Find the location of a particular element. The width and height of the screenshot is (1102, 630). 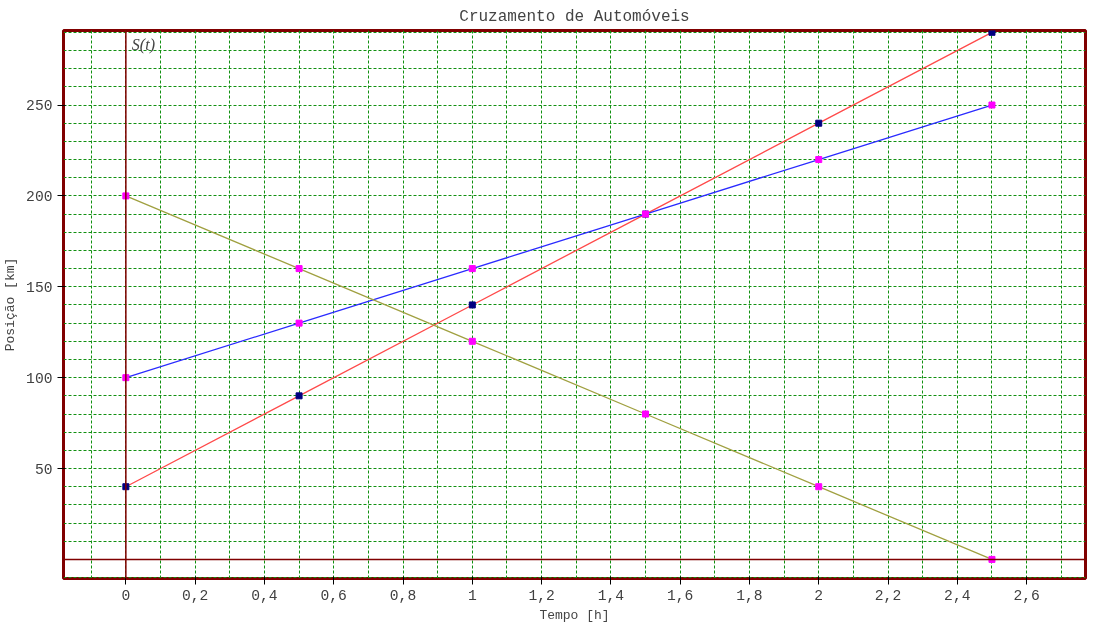

ref-line-label: S(t) is located at coordinates (143, 44).